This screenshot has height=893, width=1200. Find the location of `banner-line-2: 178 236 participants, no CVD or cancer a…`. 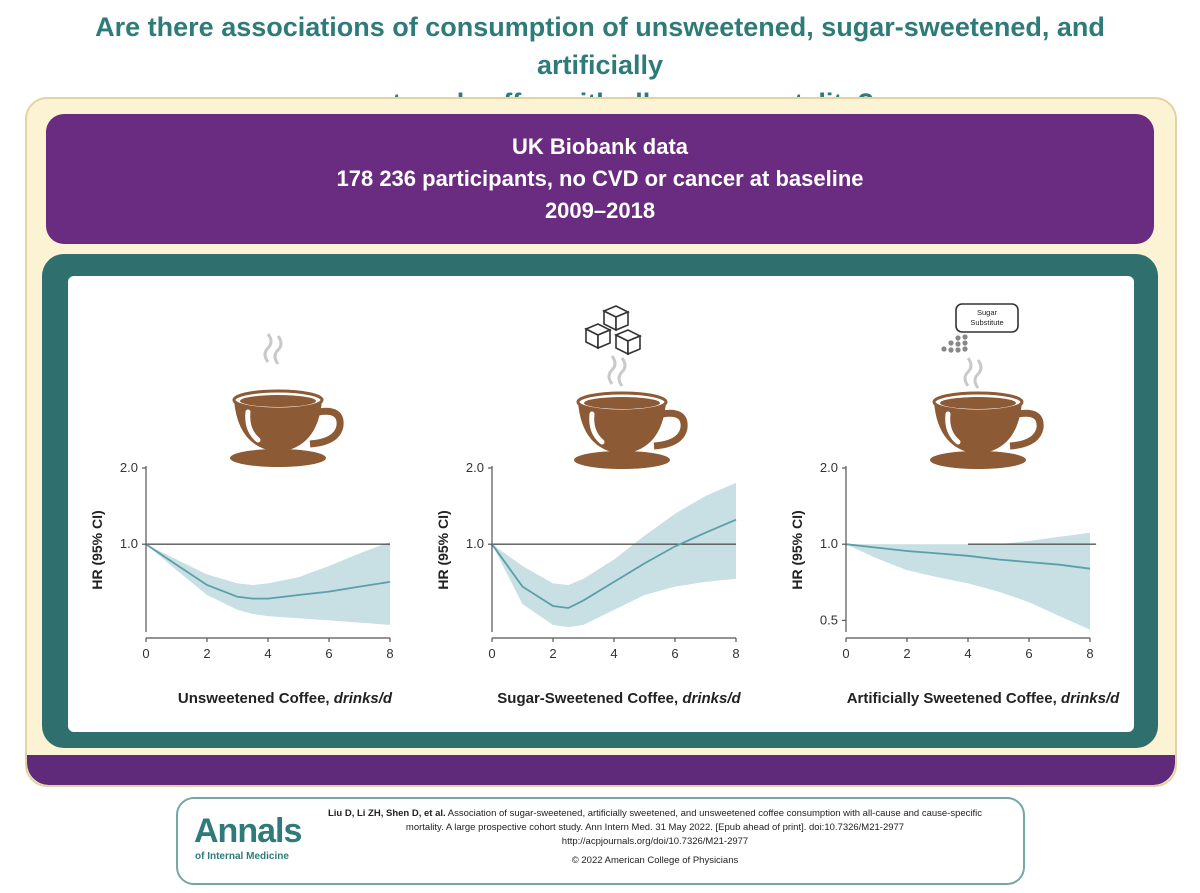

banner-line-2: 178 236 participants, no CVD or cancer a… is located at coordinates (600, 178).